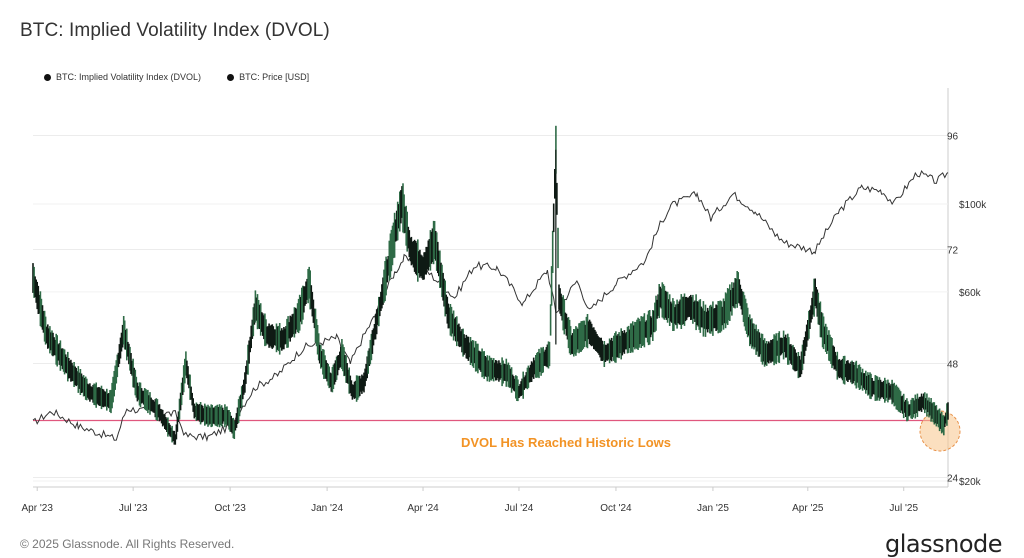 This screenshot has width=1024, height=558. Describe the element at coordinates (953, 365) in the screenshot. I see `y-left-tick-label: 48` at that location.